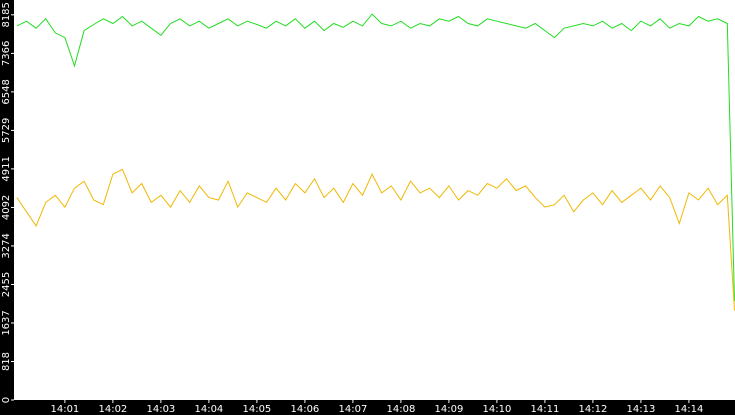 The height and width of the screenshot is (415, 735). I want to click on x-axis-strip, so click(367, 407).